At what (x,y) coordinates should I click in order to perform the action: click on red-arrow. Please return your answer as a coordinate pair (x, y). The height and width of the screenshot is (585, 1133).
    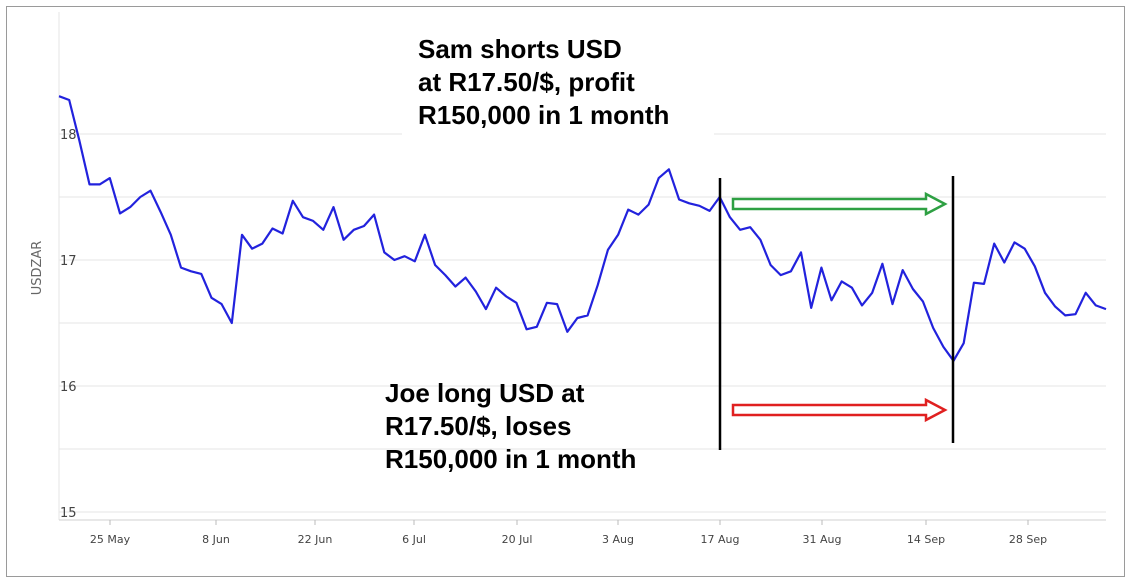
    Looking at the image, I should click on (839, 410).